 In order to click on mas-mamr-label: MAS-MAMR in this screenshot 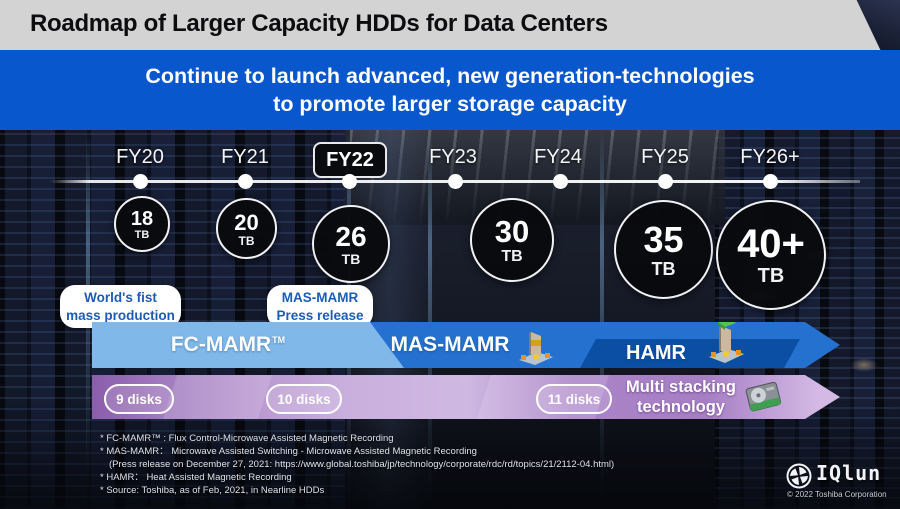, I will do `click(450, 344)`.